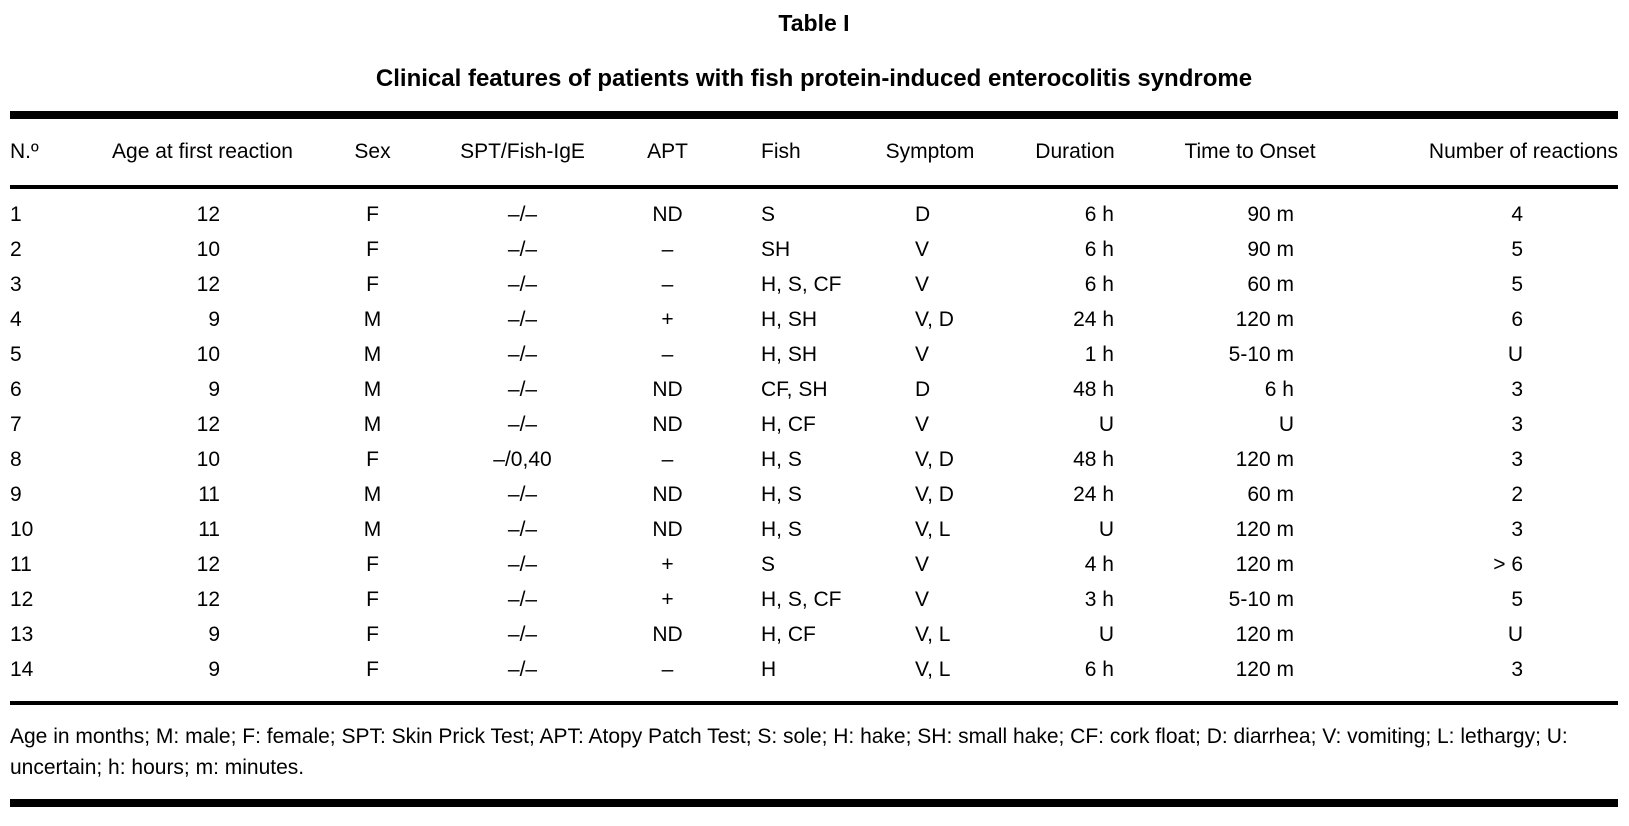  Describe the element at coordinates (1279, 389) in the screenshot. I see `cell-onset: 6 h` at that location.